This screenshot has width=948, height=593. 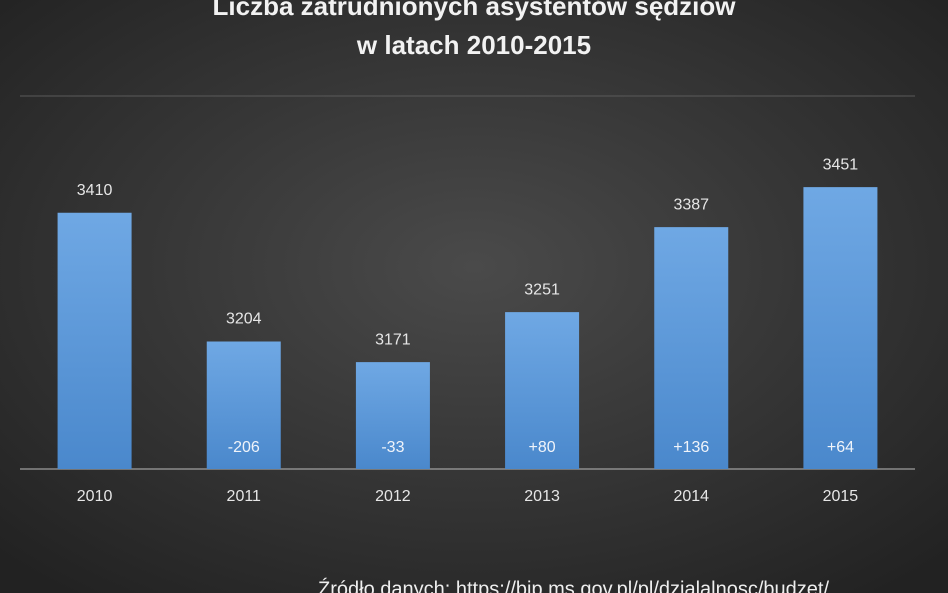 What do you see at coordinates (95, 496) in the screenshot?
I see `x-tick-label: 2010` at bounding box center [95, 496].